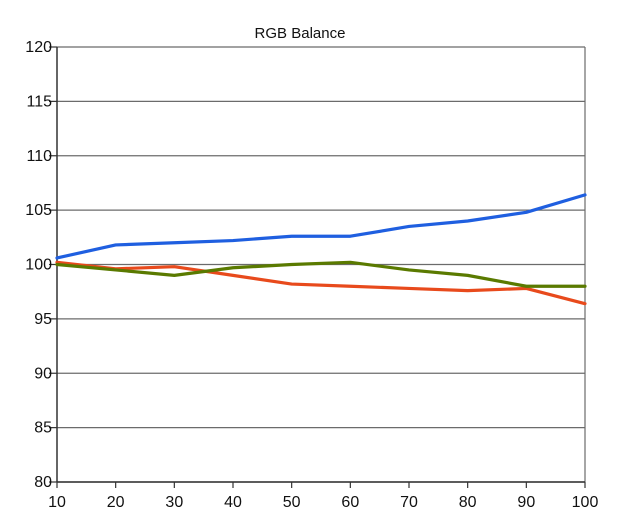 The image size is (630, 530). What do you see at coordinates (323, 502) in the screenshot?
I see `x-tick-labels: 10 20 30 40 50 60 70 80 90 100` at bounding box center [323, 502].